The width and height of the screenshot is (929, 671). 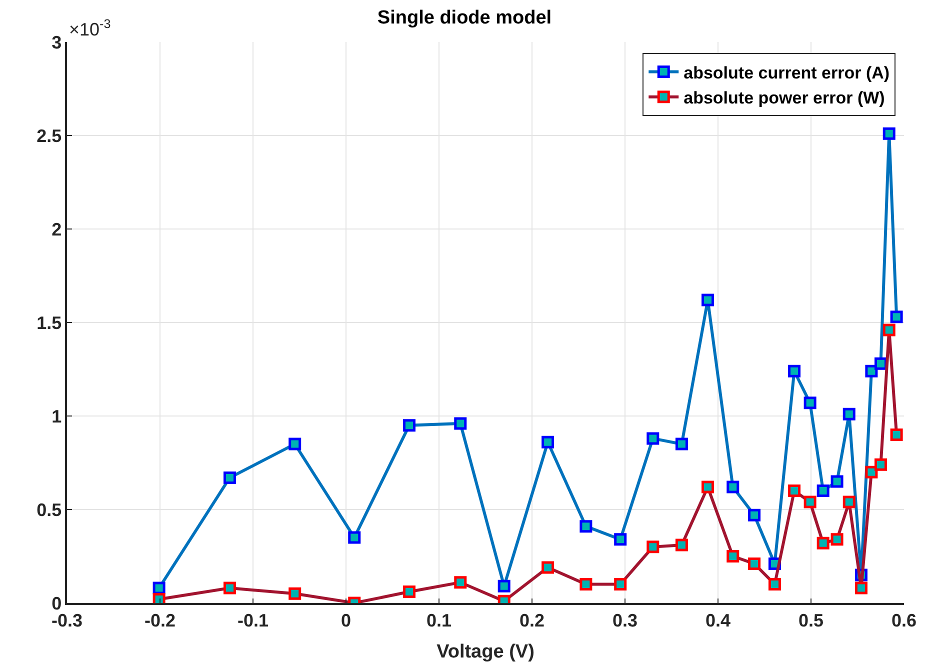 I want to click on x-tick-label: -0.1, so click(x=253, y=620).